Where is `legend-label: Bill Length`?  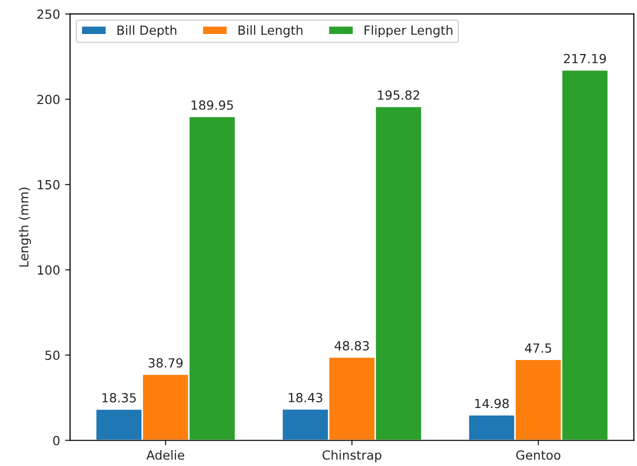 legend-label: Bill Length is located at coordinates (270, 31).